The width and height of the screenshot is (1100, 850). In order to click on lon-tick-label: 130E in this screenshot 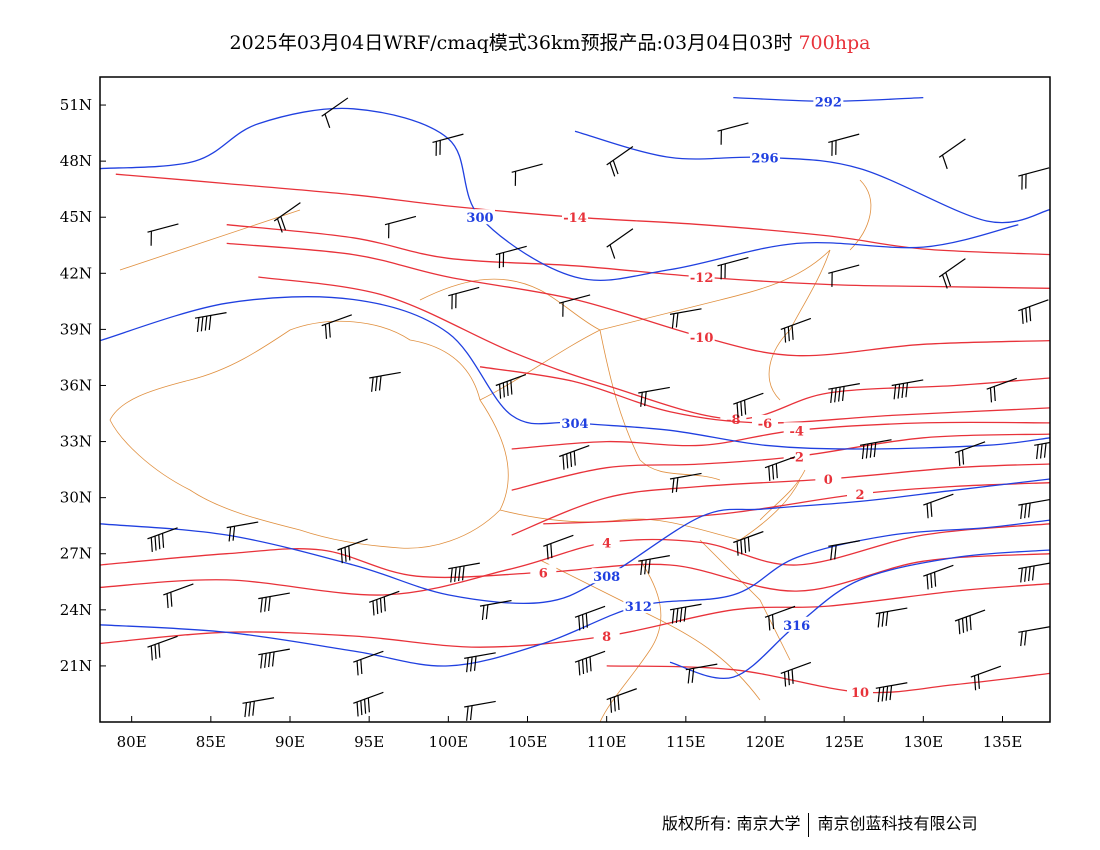, I will do `click(924, 742)`.